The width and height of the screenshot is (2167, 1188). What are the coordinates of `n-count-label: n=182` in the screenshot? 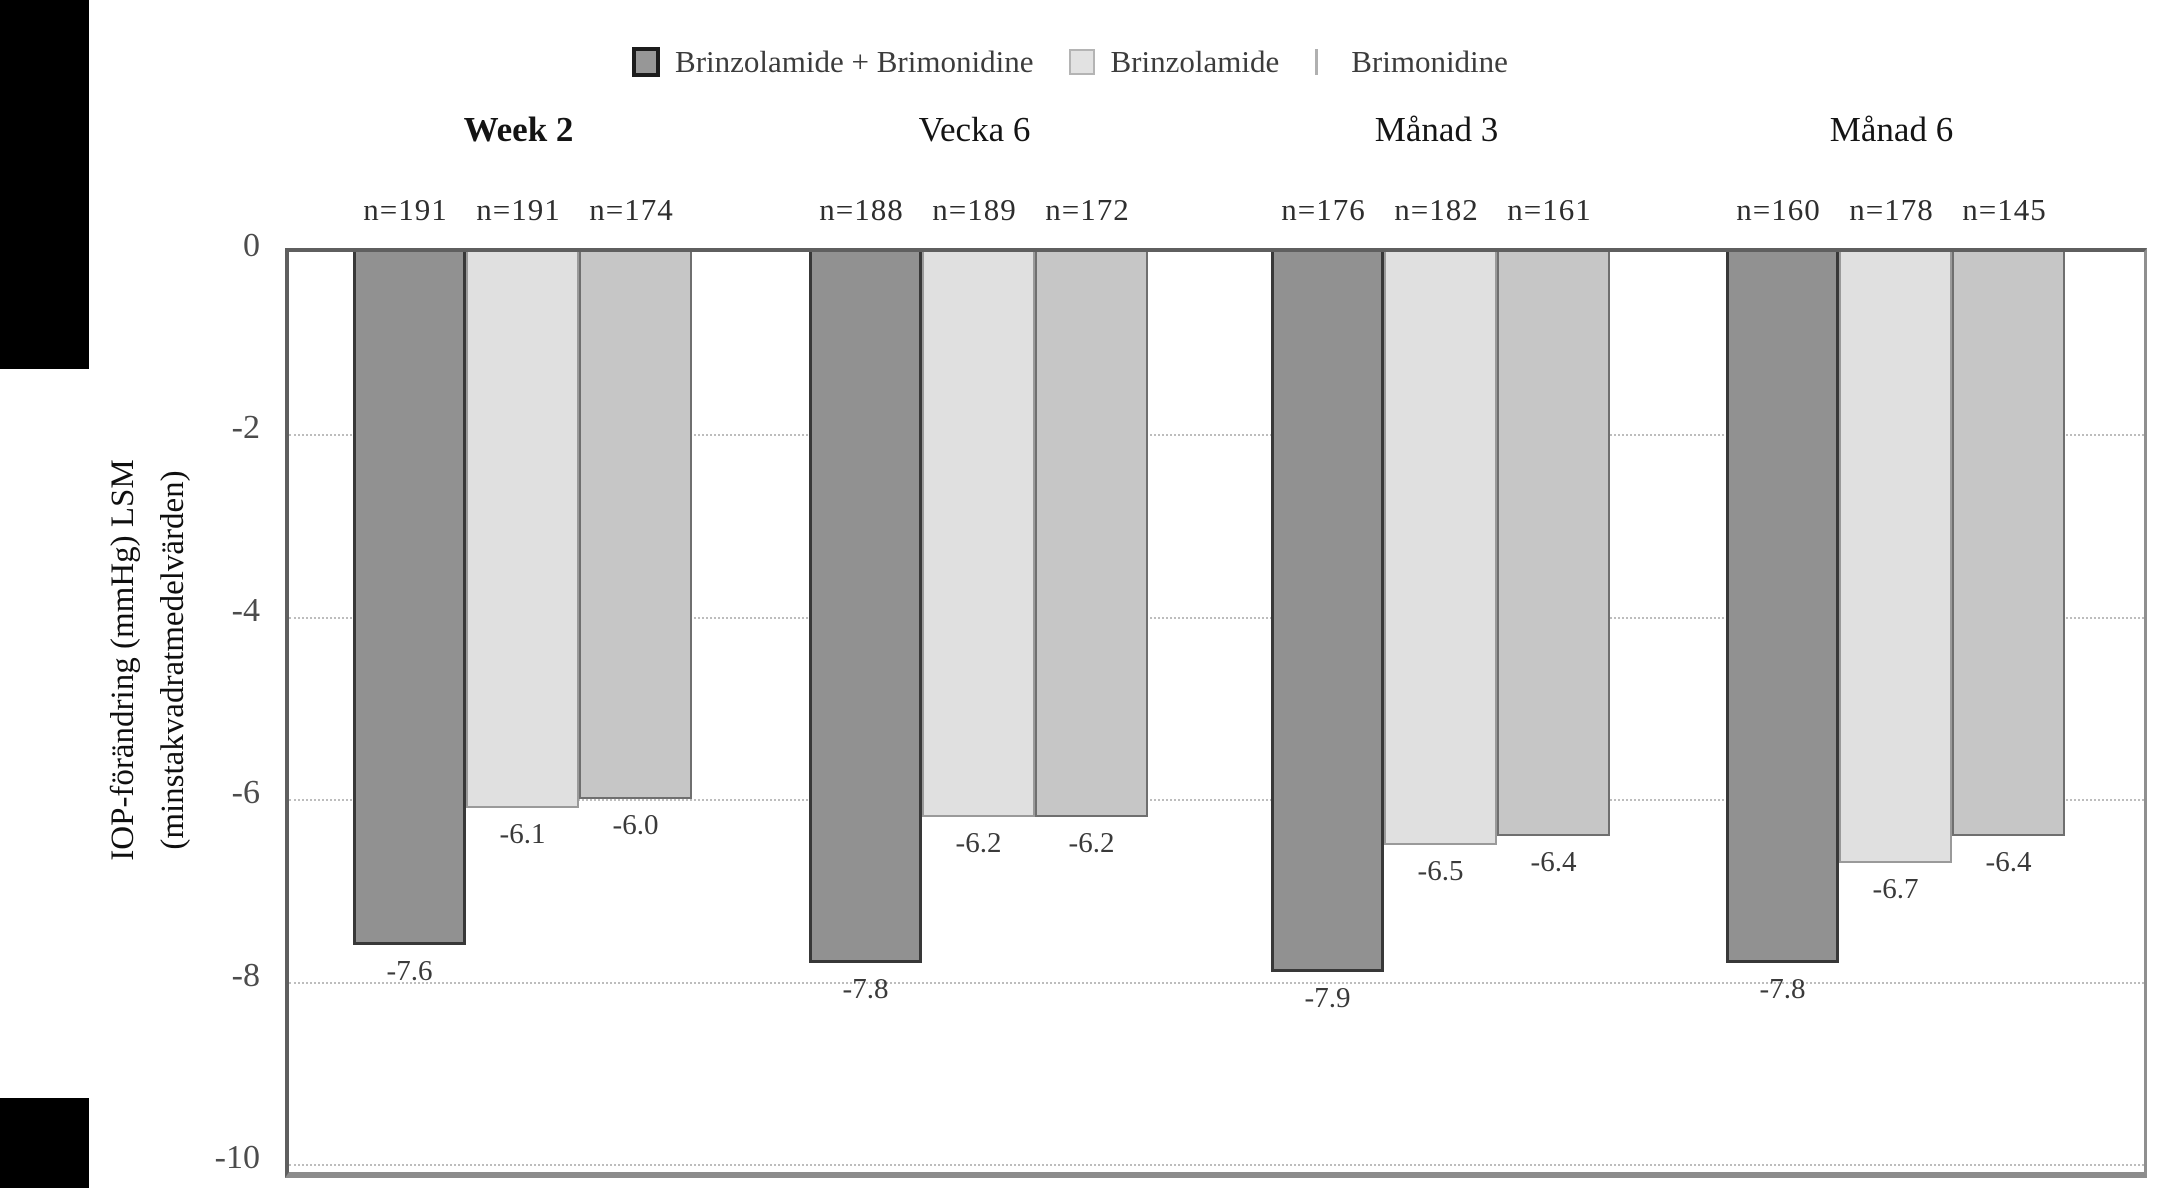 It's located at (1436, 209).